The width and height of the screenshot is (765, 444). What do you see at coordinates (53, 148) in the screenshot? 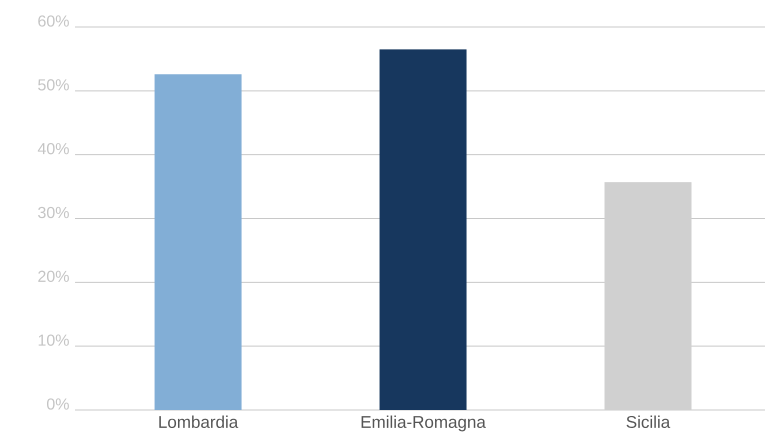
I see `y-tick-label: 40%` at bounding box center [53, 148].